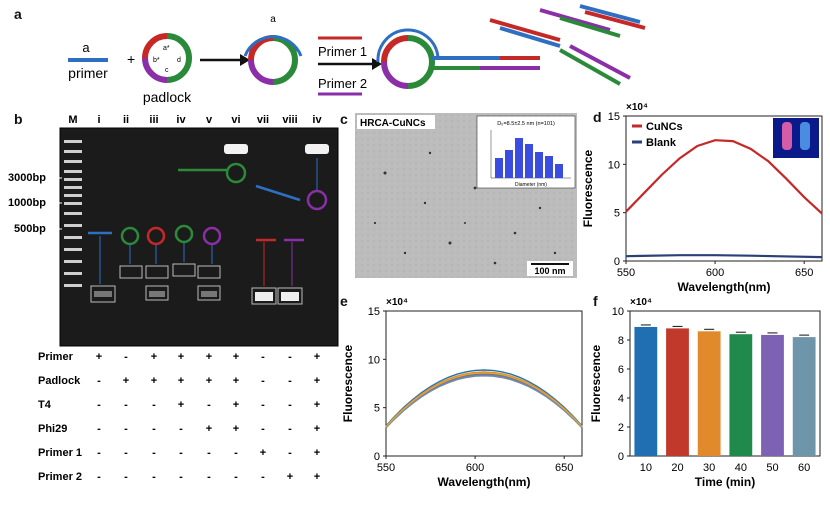  I want to click on table-row-label: Phi29, so click(52, 429).